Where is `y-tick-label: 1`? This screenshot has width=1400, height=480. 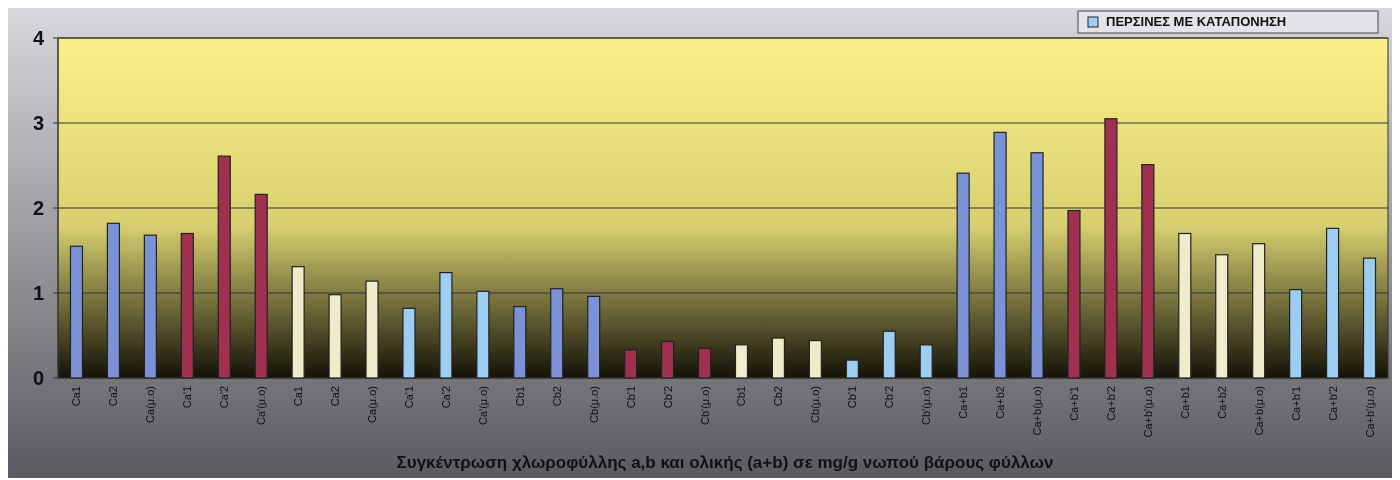
y-tick-label: 1 is located at coordinates (38, 293).